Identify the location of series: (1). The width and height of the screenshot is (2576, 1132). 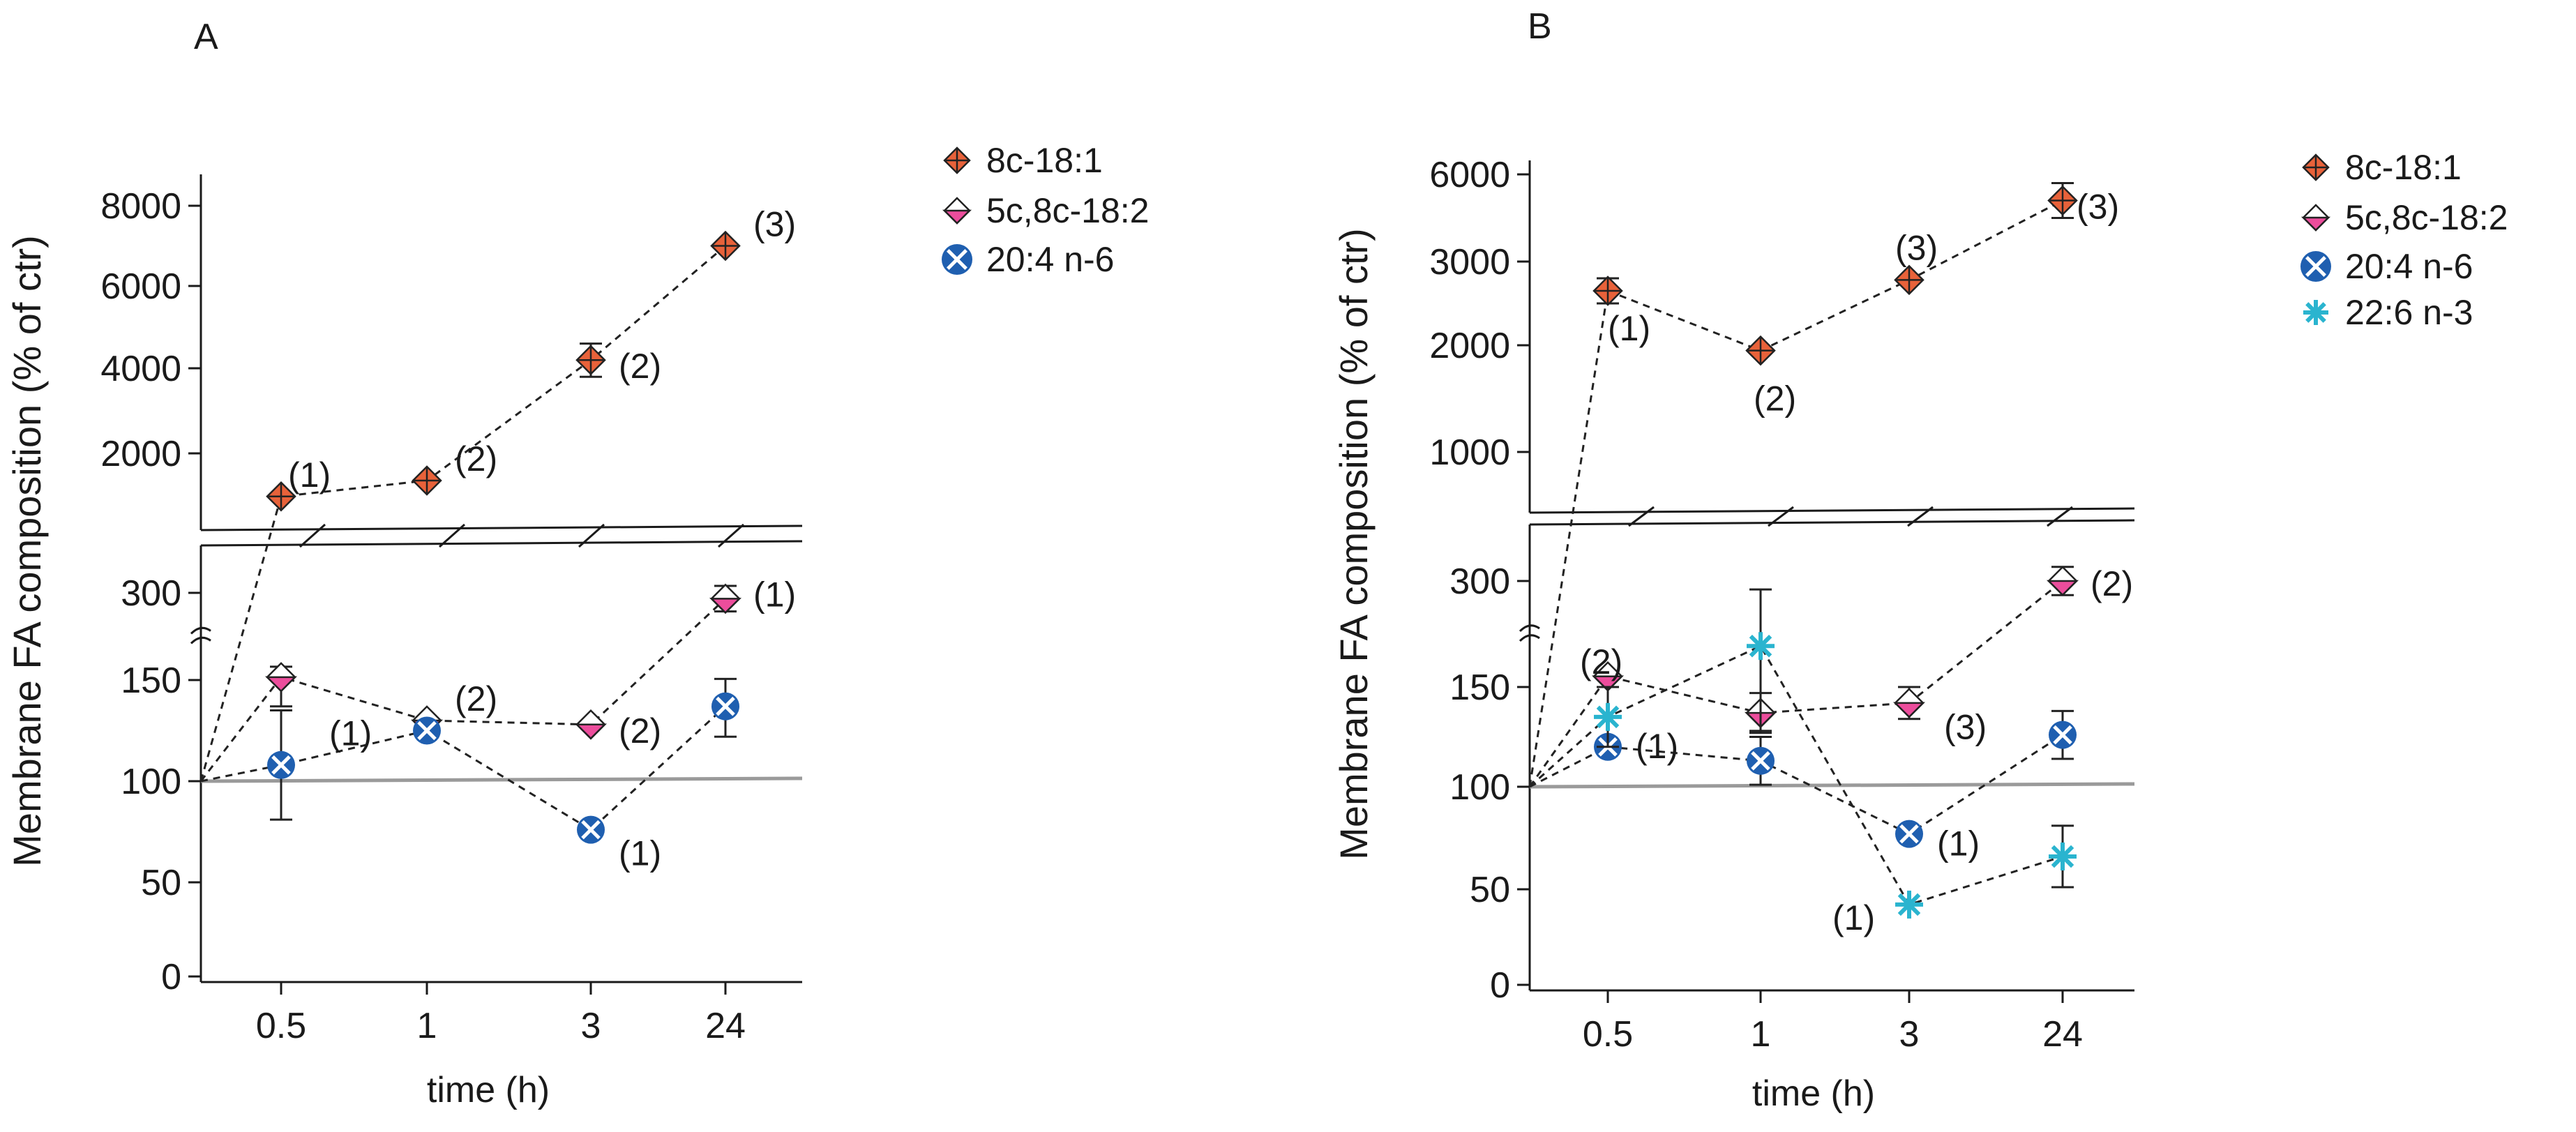
(1803, 762).